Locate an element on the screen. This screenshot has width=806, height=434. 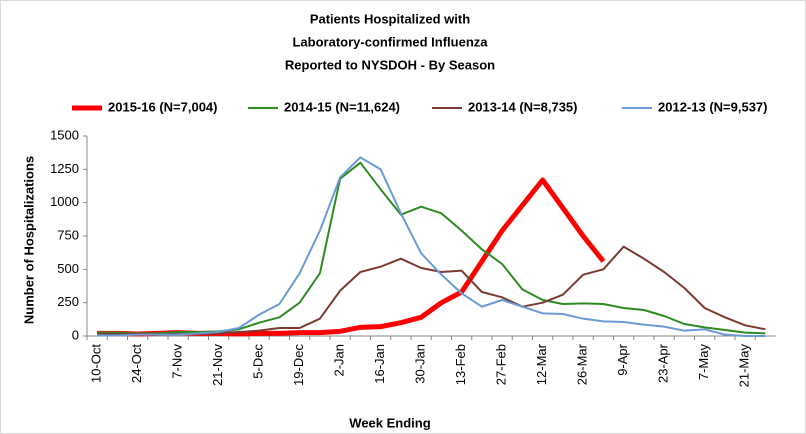
x-tick-label: 23-Apr is located at coordinates (663, 363).